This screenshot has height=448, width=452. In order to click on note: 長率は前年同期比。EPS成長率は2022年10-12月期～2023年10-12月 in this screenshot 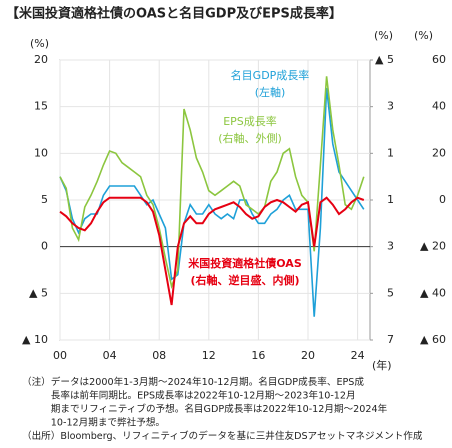, I will do `click(189, 396)`.